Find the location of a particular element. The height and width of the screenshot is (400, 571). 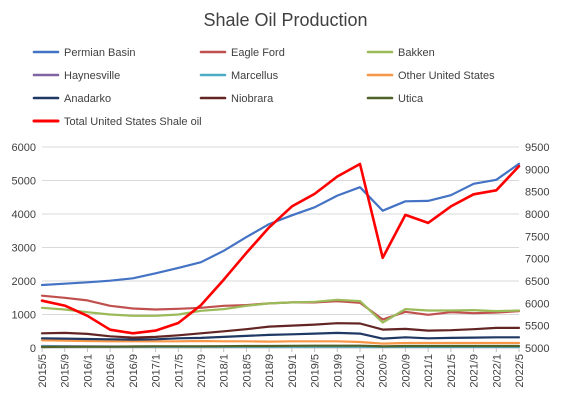

x-tick-label: 2021/9 is located at coordinates (475, 371).